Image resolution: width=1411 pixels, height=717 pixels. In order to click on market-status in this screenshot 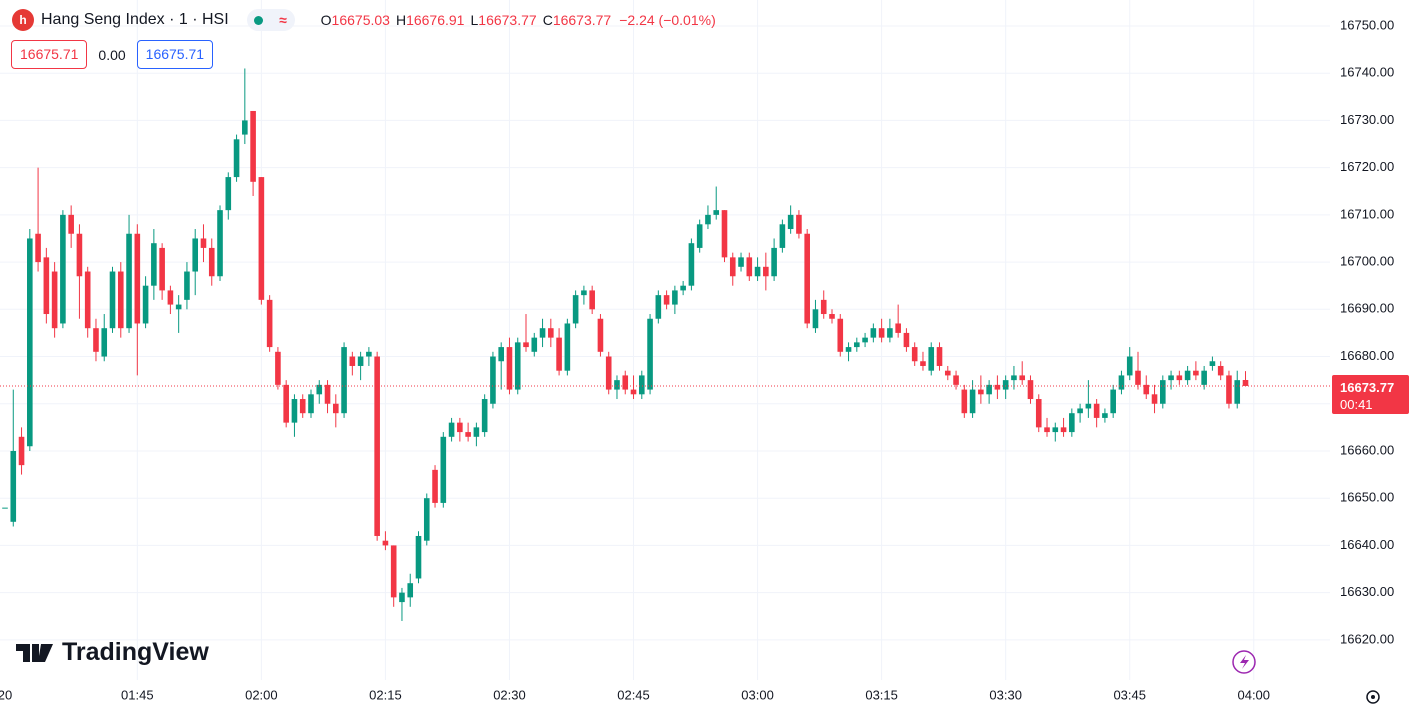, I will do `click(259, 20)`.